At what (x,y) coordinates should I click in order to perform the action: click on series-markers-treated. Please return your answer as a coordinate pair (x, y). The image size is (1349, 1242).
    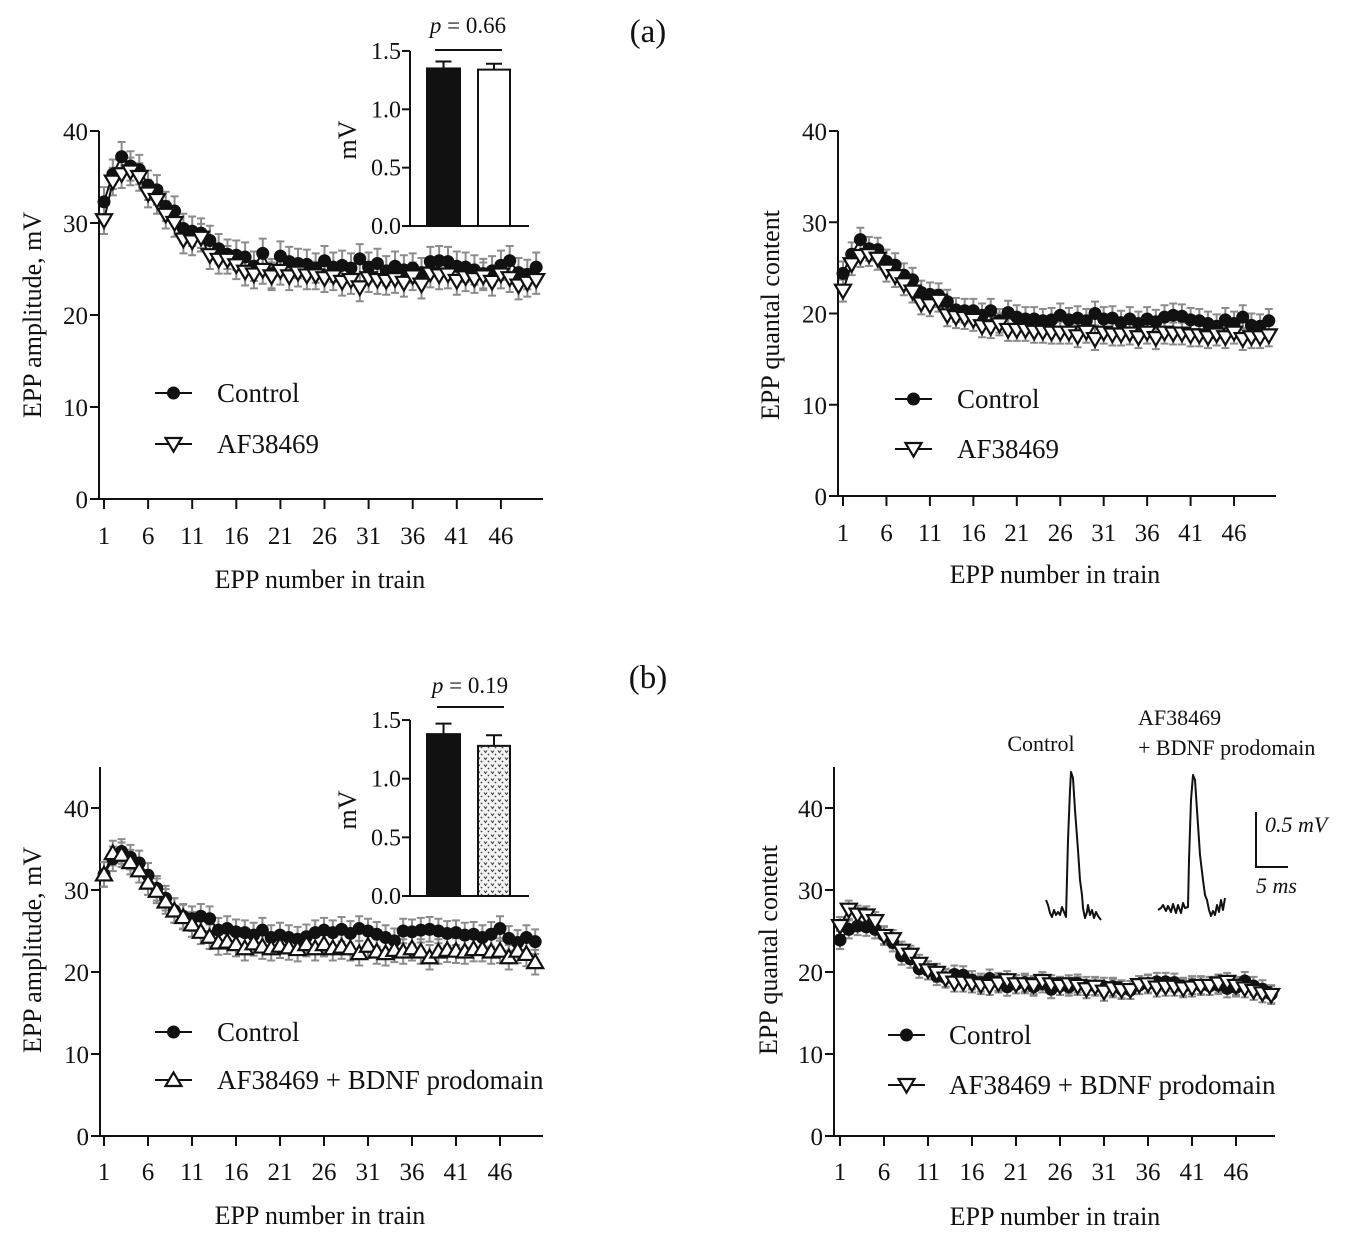
    Looking at the image, I should click on (320, 906).